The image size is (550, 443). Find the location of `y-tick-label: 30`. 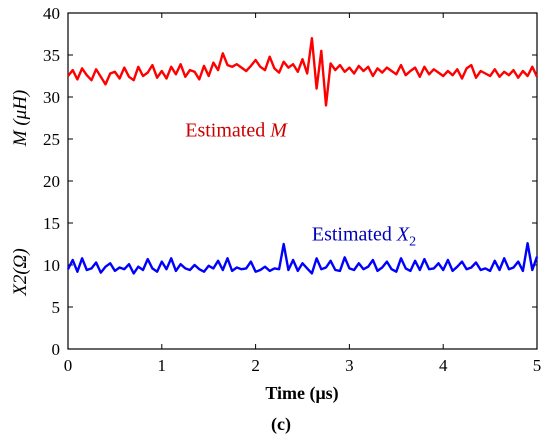

y-tick-label: 30 is located at coordinates (51, 97).